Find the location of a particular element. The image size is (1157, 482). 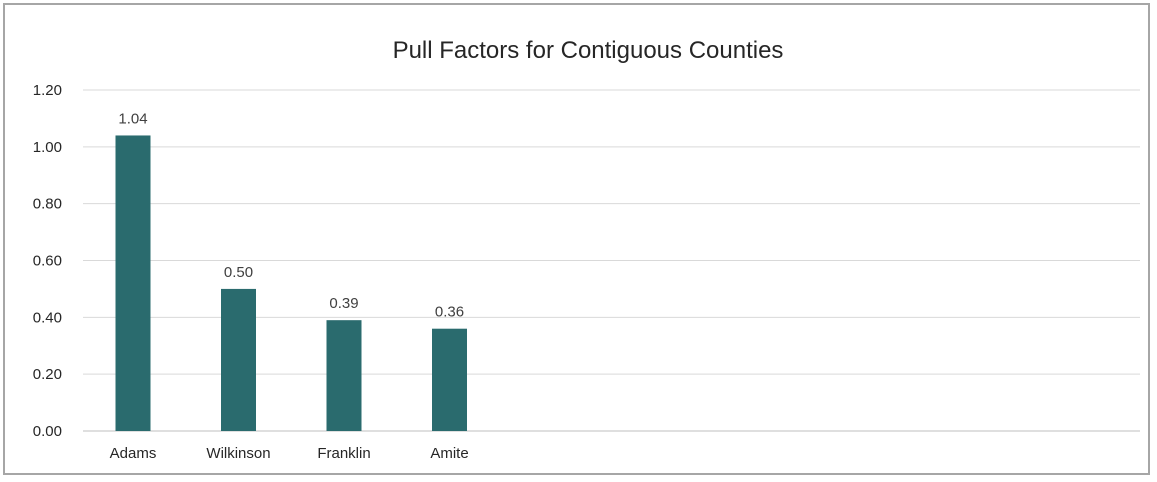

y-tick-label: 0.40 is located at coordinates (47, 317).